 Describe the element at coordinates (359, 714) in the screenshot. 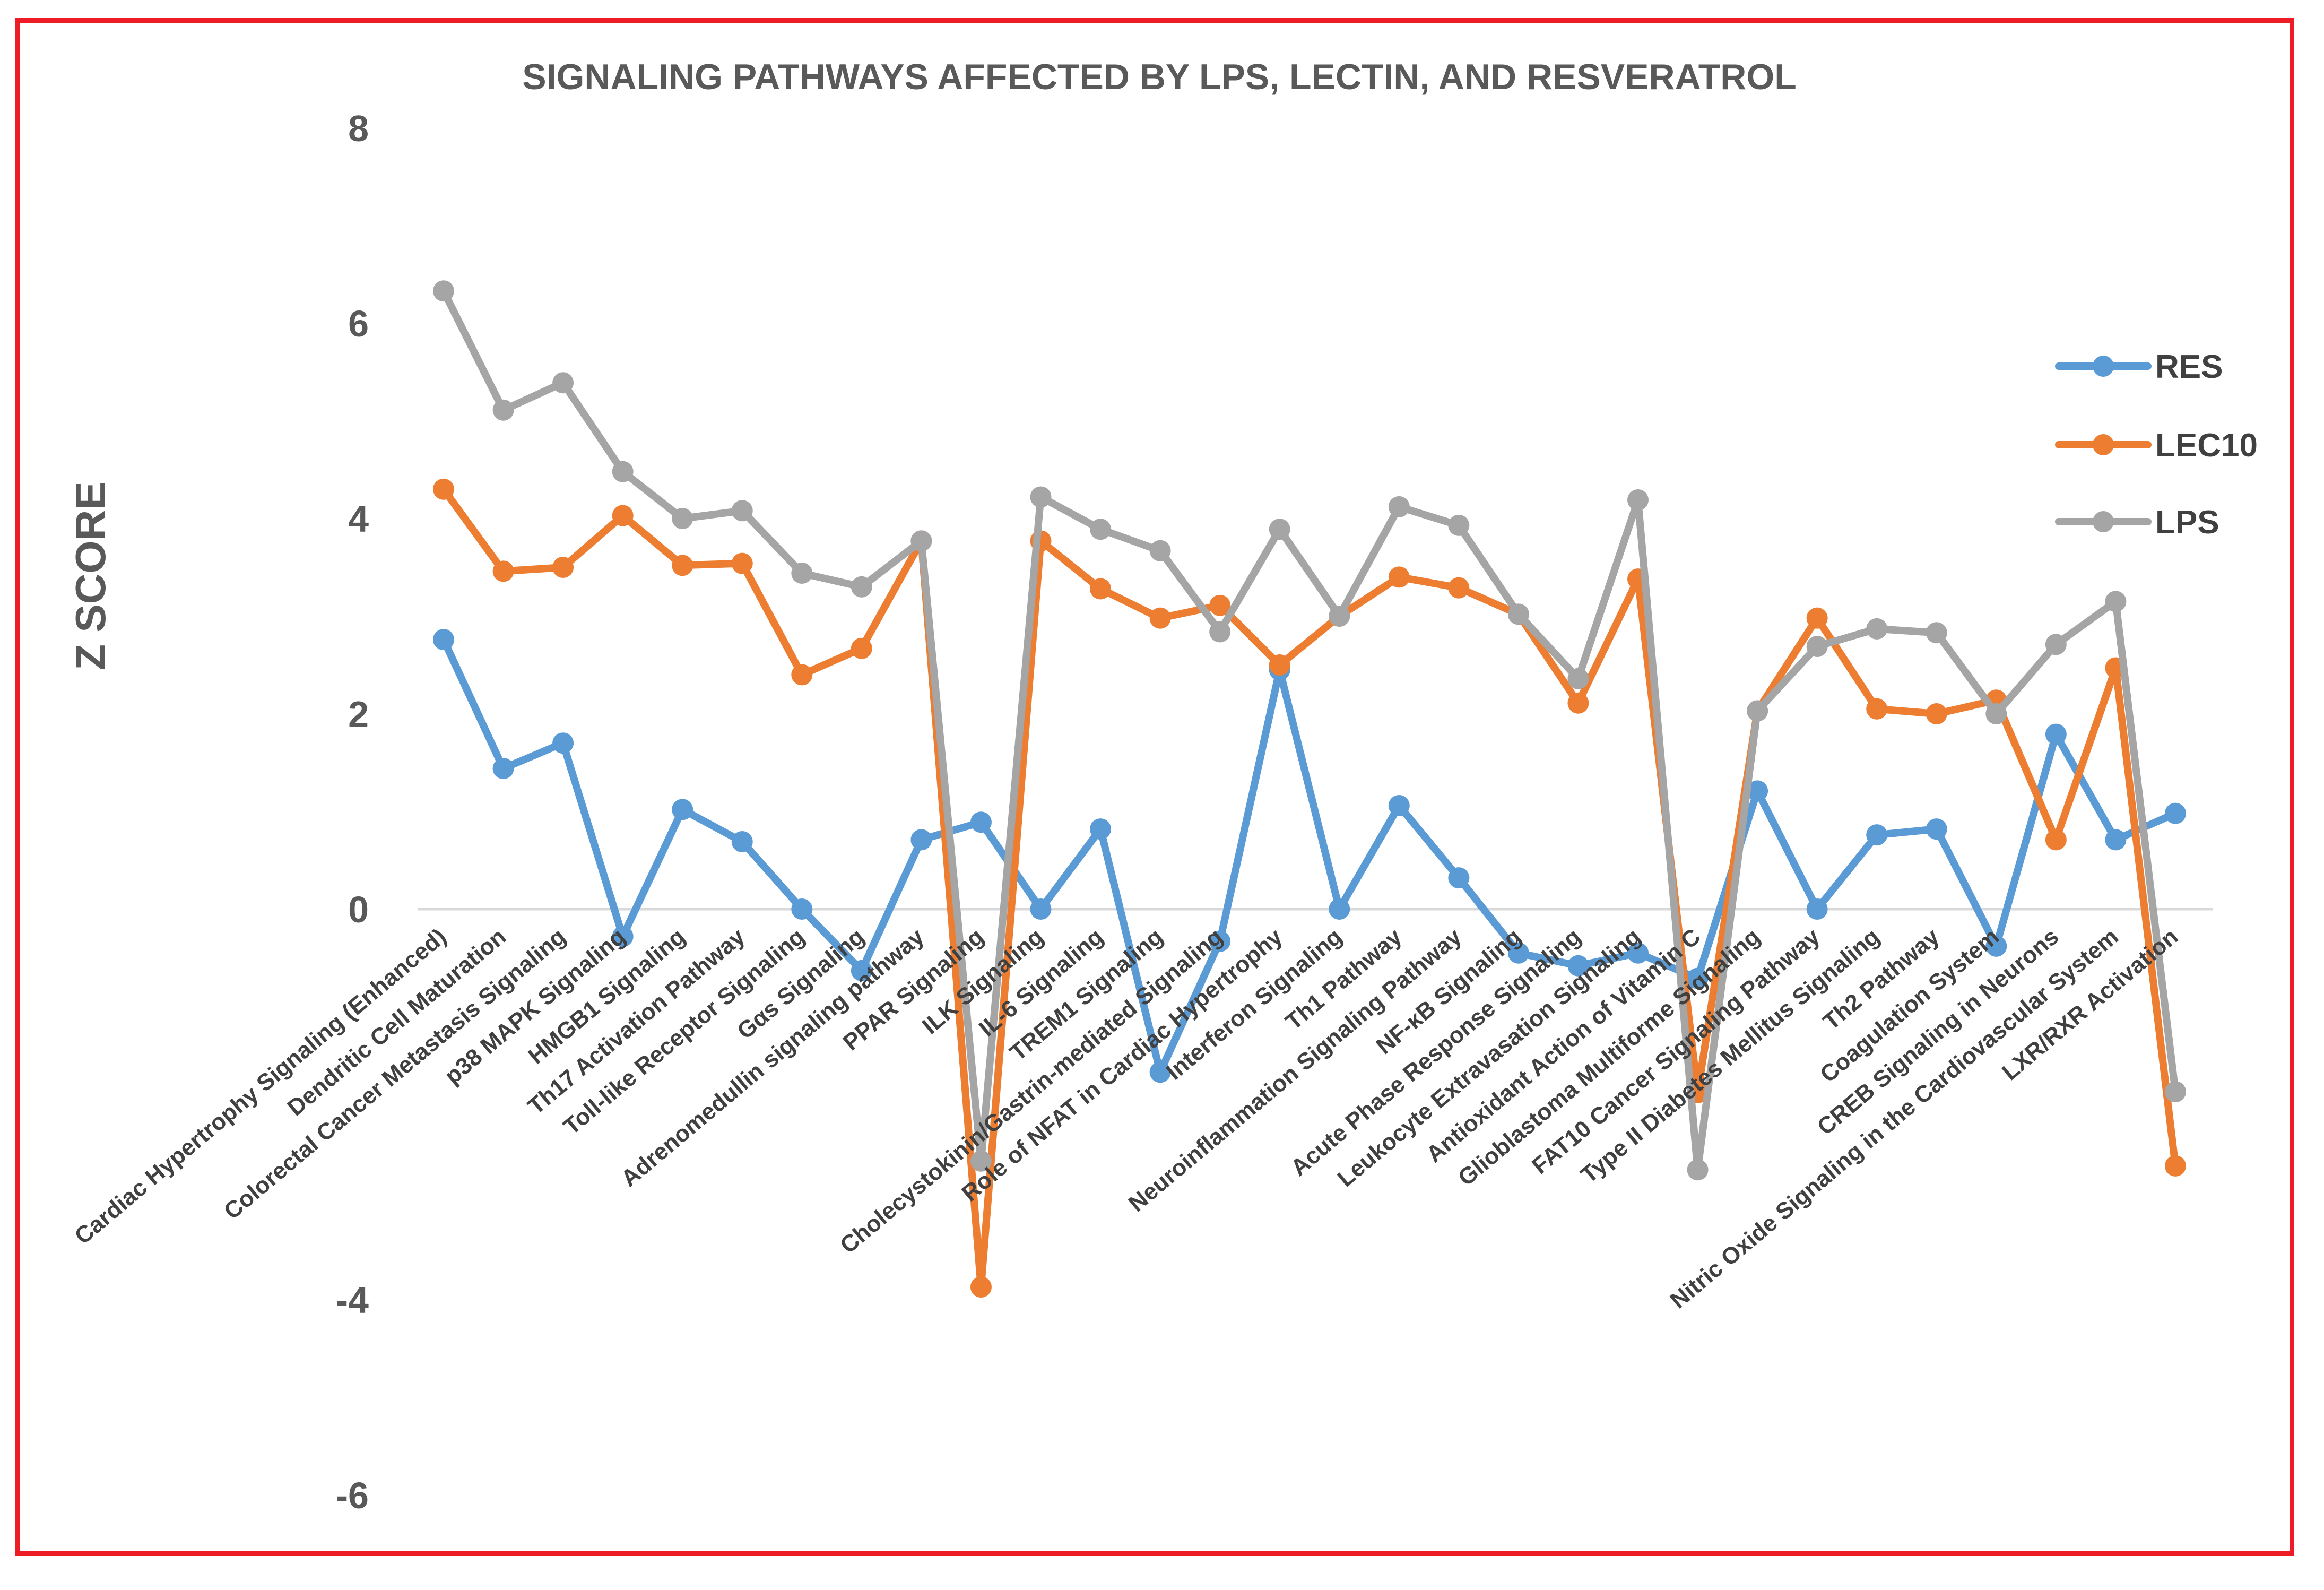

I see `y-tick-label: 2` at that location.